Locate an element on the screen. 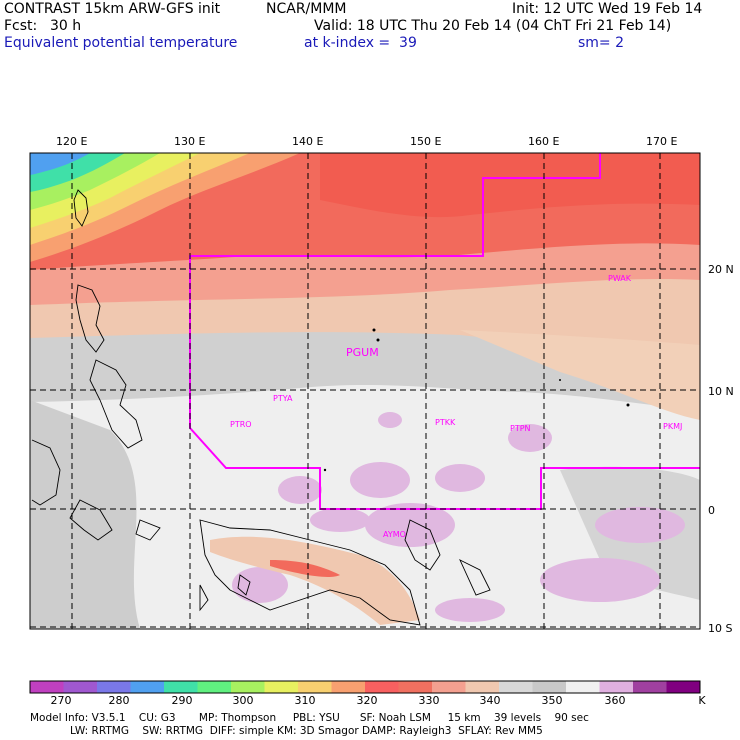  color-scale-bar is located at coordinates (365, 687).